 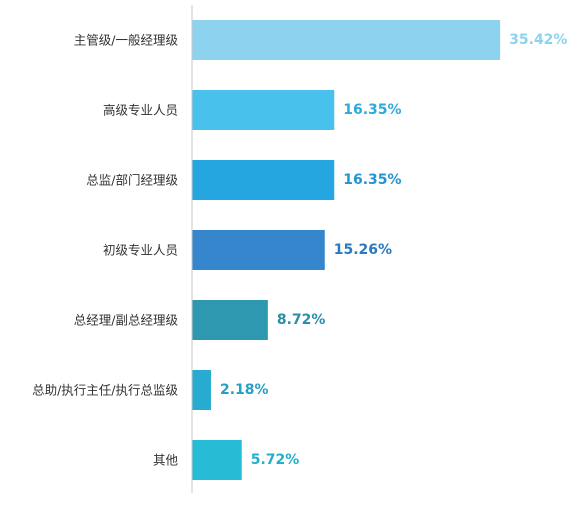 I want to click on value-label-3: 15.26%, so click(x=363, y=250).